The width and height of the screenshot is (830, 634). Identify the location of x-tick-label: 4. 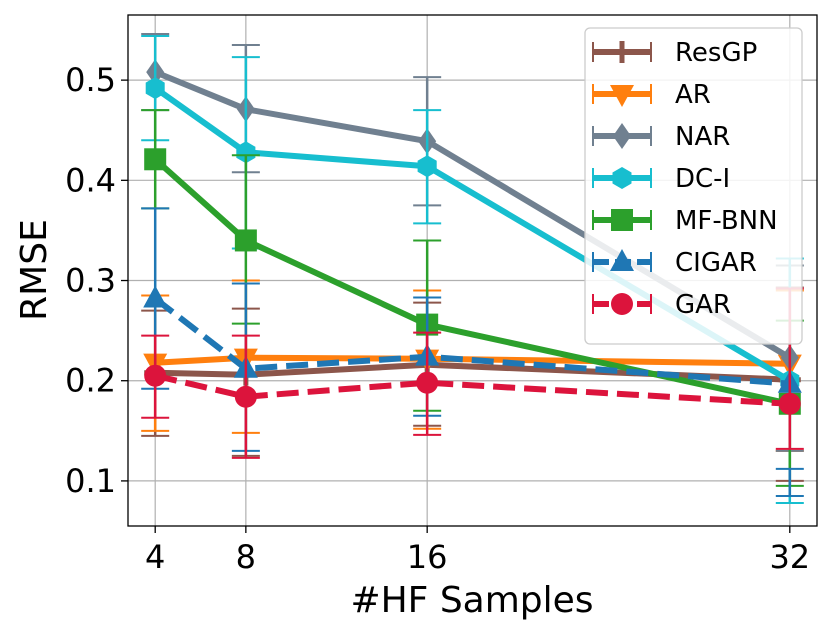
(155, 557).